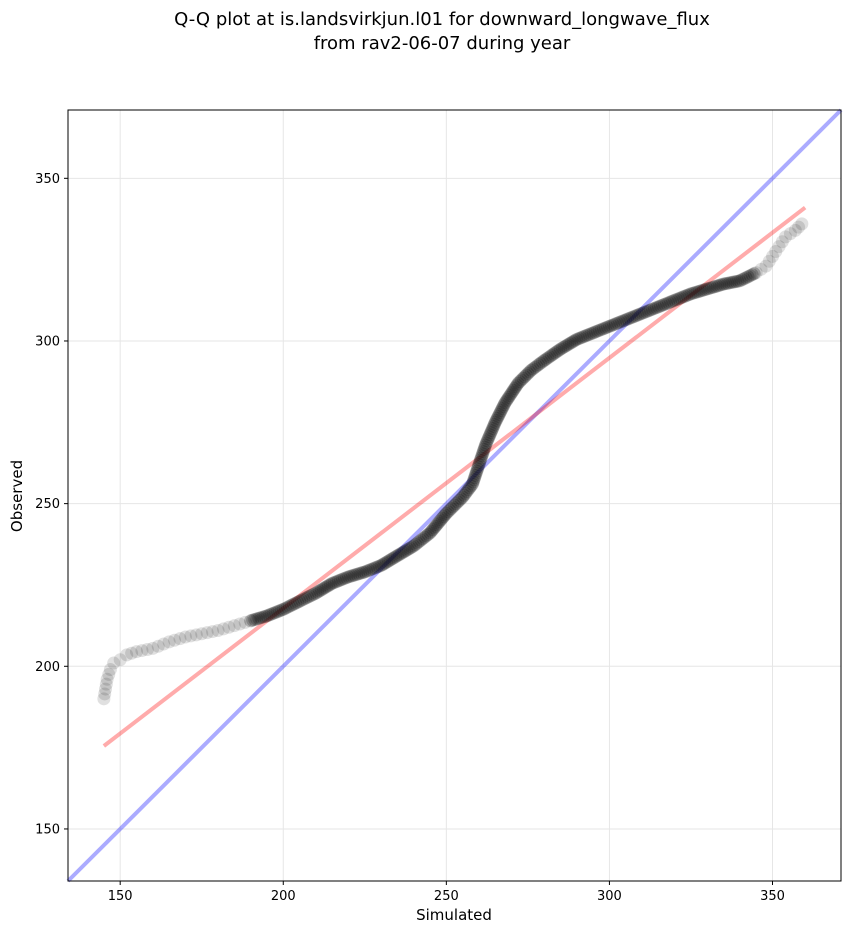 Image resolution: width=851 pixels, height=934 pixels. I want to click on x-tick-label: 200, so click(283, 896).